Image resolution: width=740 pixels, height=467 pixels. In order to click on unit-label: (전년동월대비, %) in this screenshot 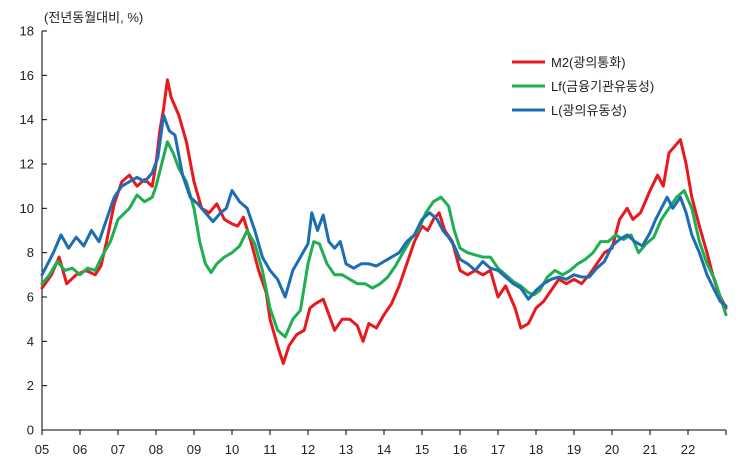, I will do `click(93, 17)`.